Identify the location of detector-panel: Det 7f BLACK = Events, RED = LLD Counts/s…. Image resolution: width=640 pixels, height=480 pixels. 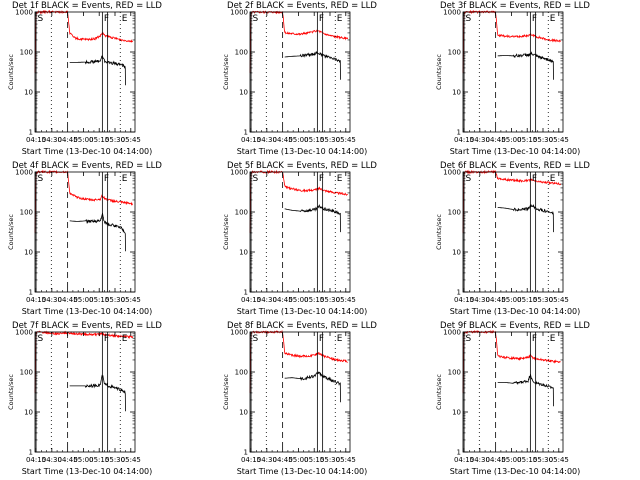
(84, 398).